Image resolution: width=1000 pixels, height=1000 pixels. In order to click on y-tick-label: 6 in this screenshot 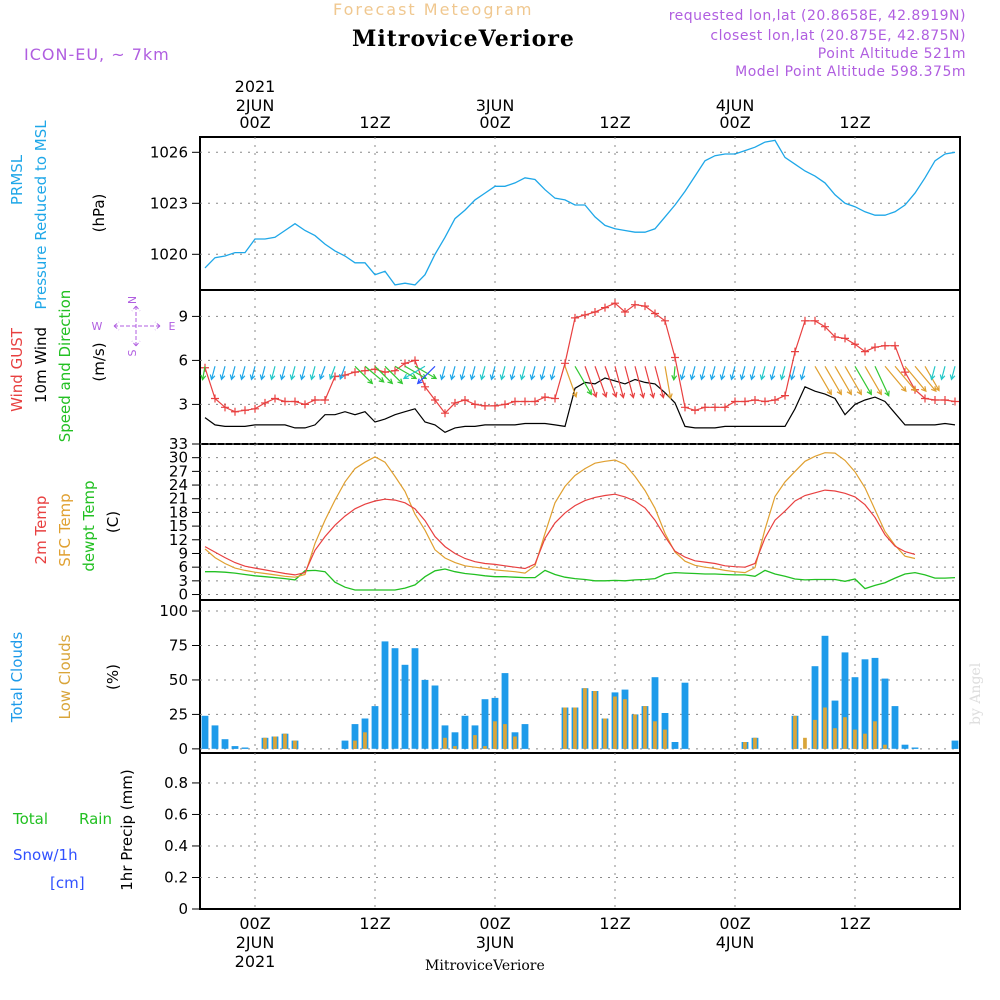, I will do `click(183, 567)`.